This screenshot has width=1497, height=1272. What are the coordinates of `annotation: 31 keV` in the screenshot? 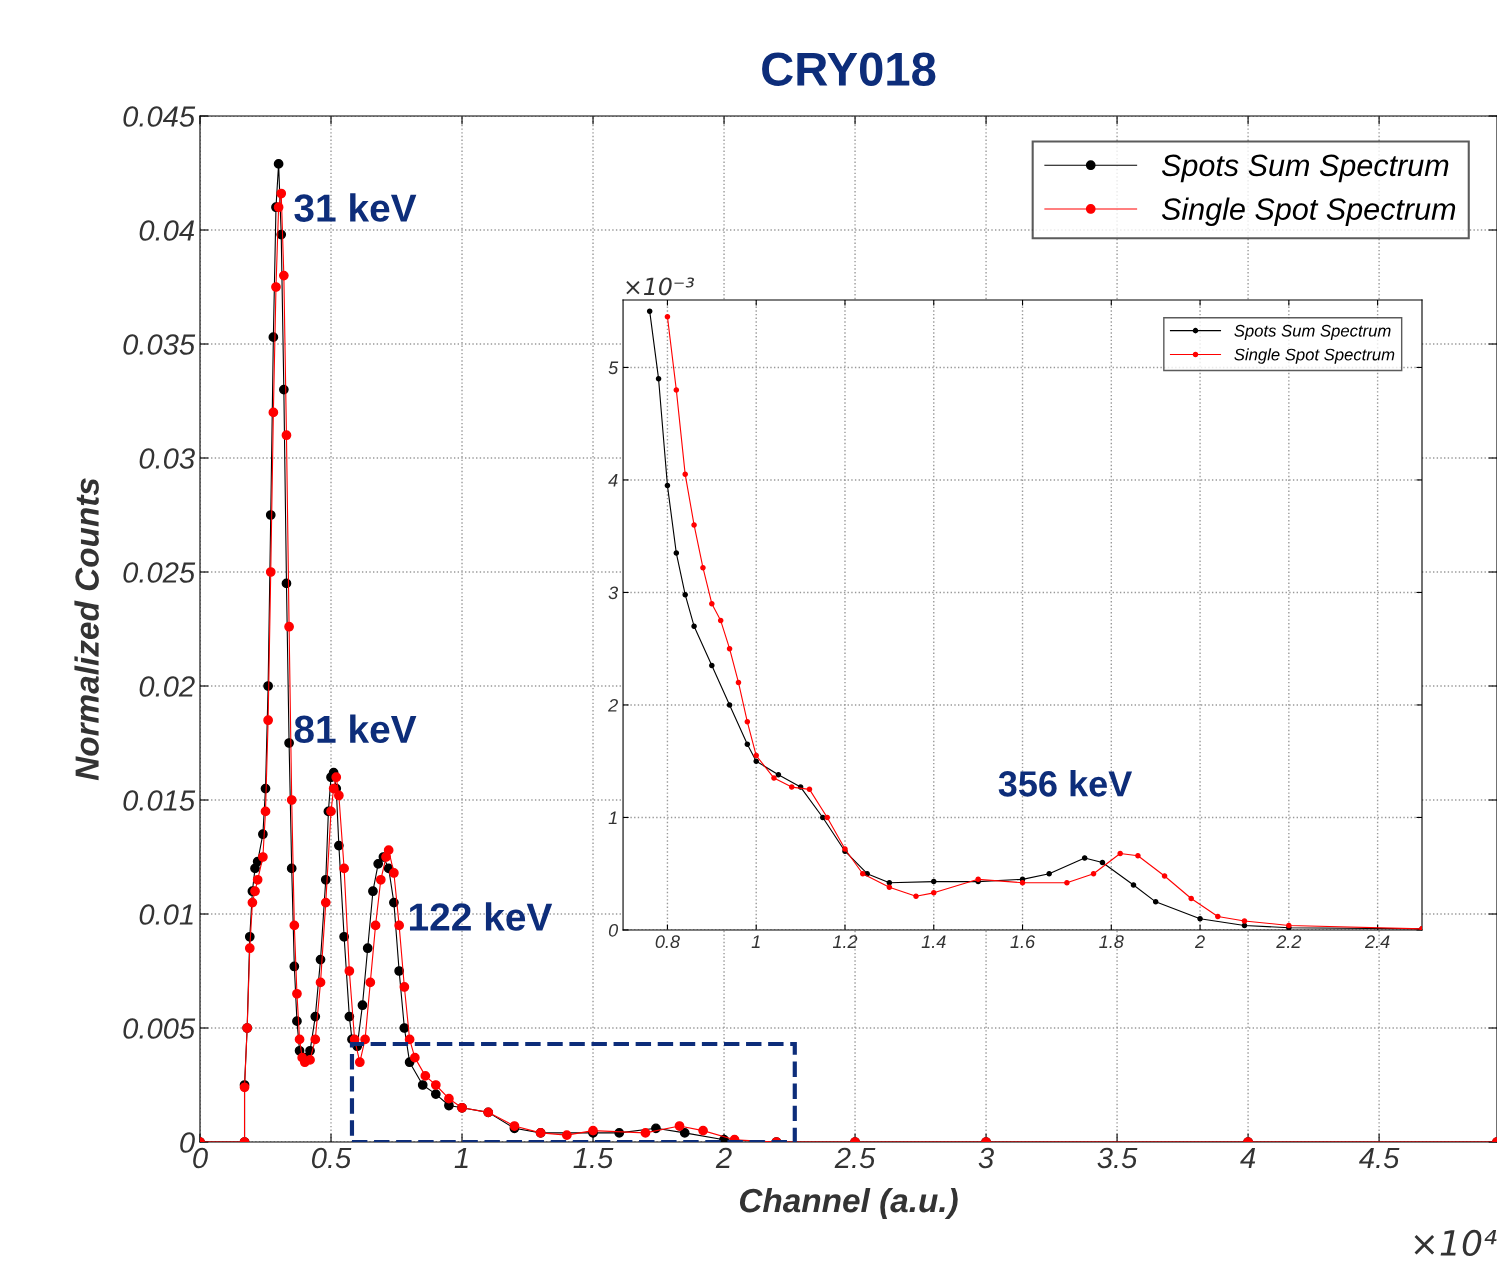 It's located at (355, 207).